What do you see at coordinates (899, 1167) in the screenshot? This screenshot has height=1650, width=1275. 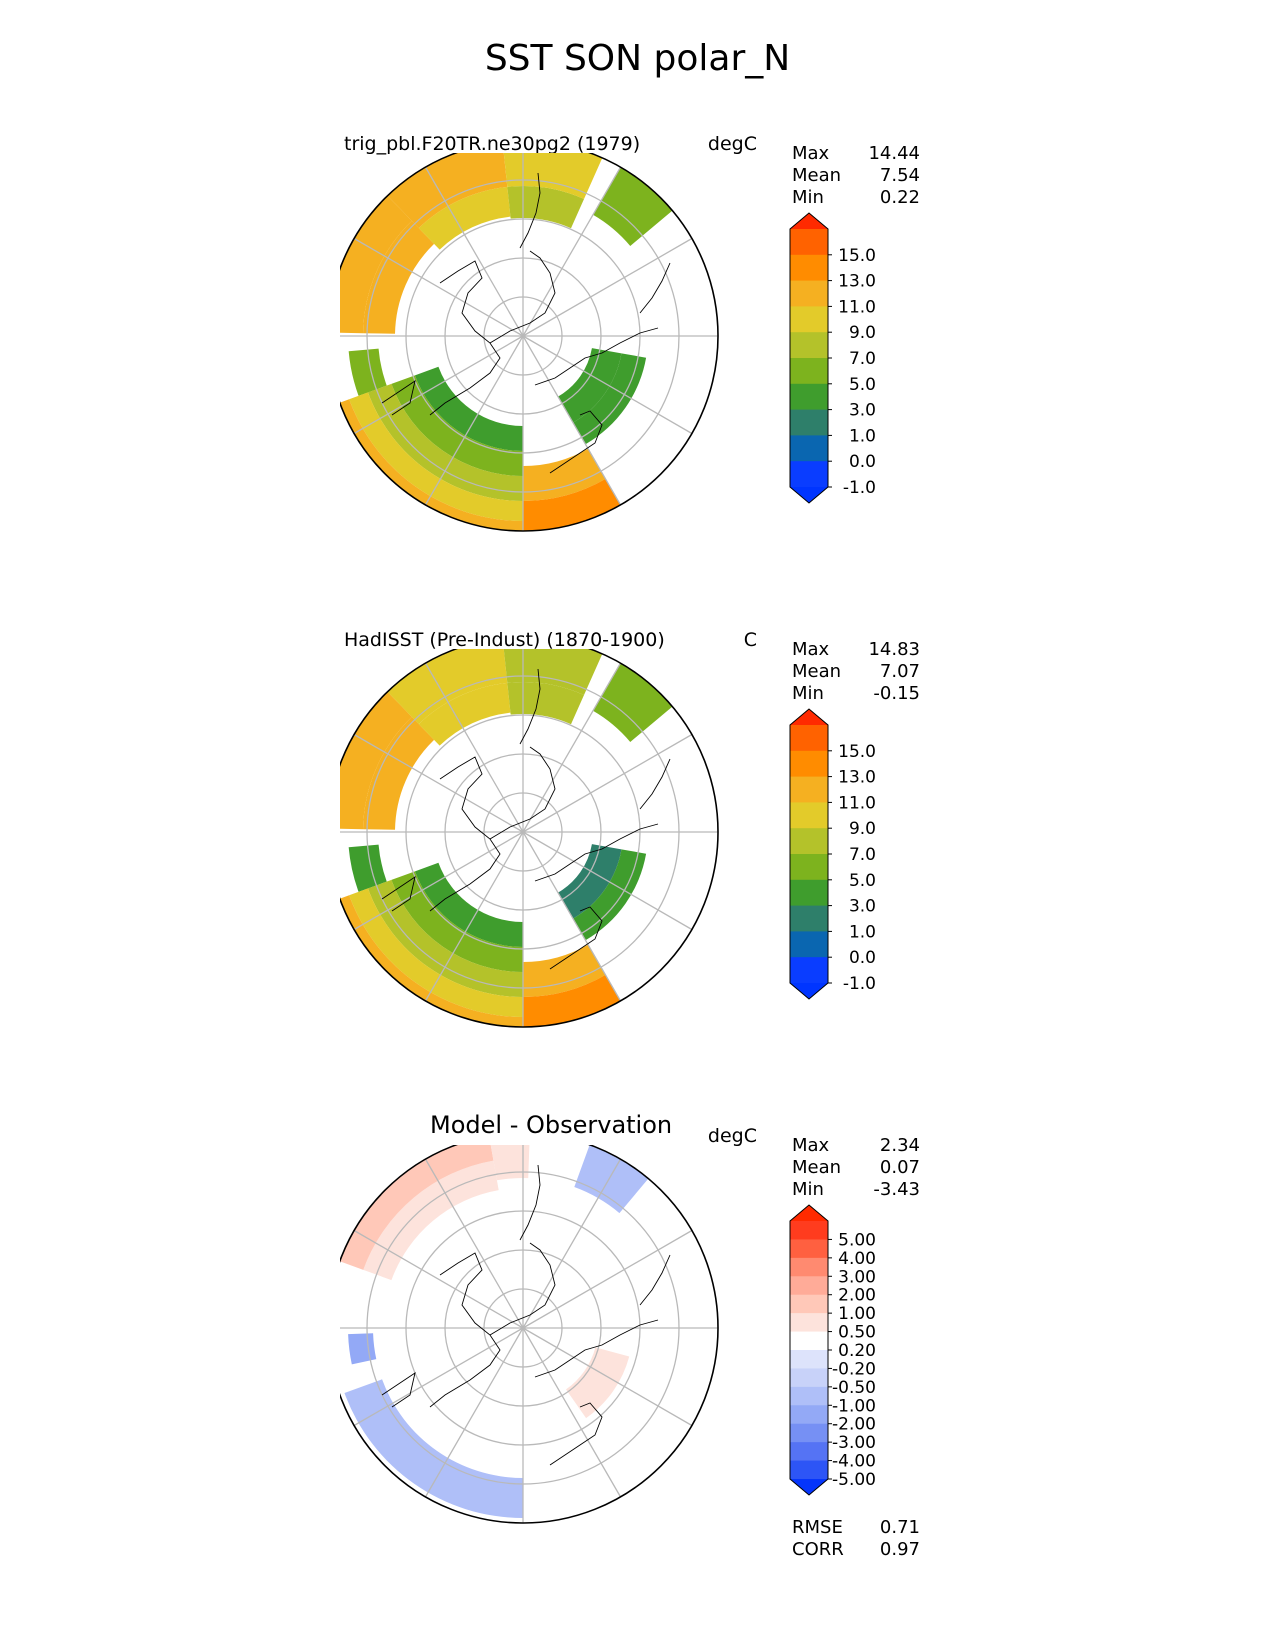 I see `stat-value: 0.07` at bounding box center [899, 1167].